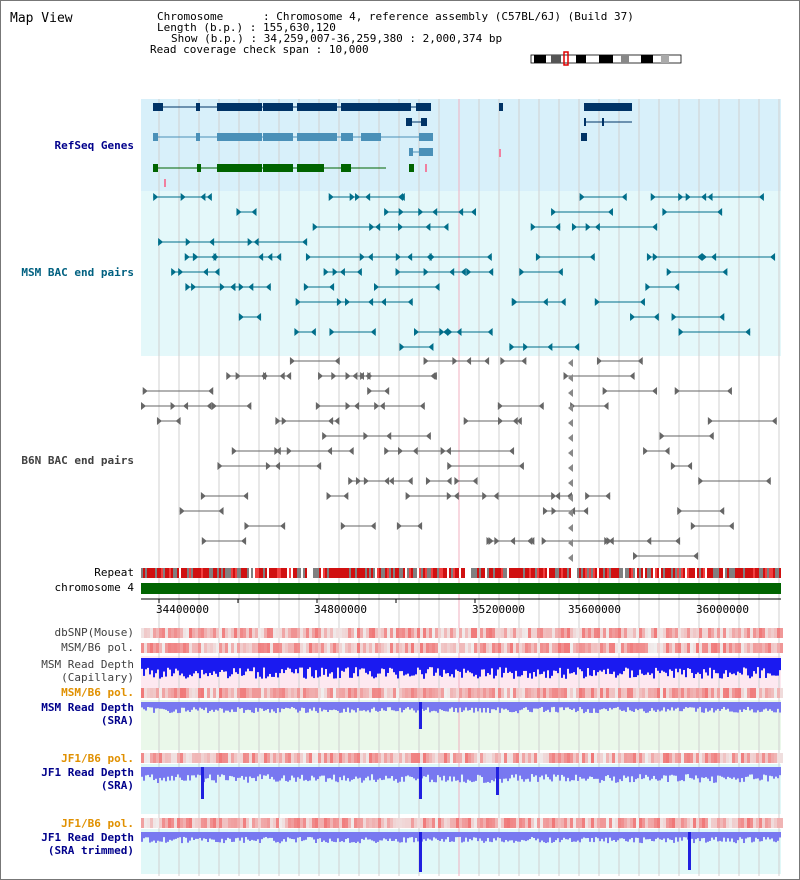  Describe the element at coordinates (94, 145) in the screenshot. I see `track-label-refseq: RefSeq Genes` at that location.